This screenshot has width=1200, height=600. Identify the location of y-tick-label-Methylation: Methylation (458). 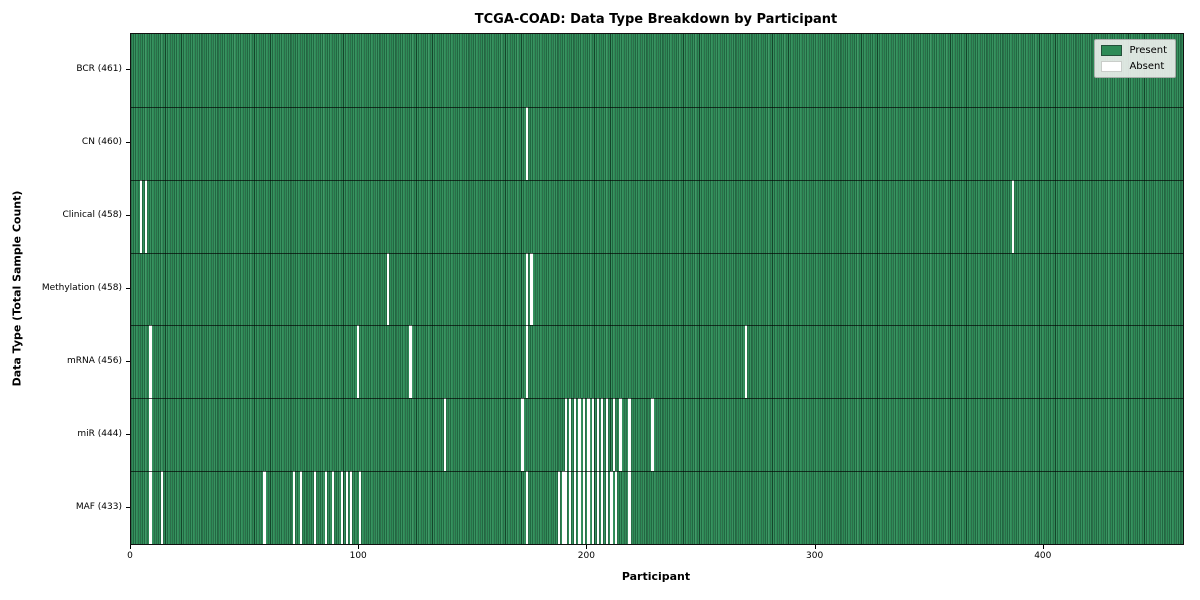
(81, 288).